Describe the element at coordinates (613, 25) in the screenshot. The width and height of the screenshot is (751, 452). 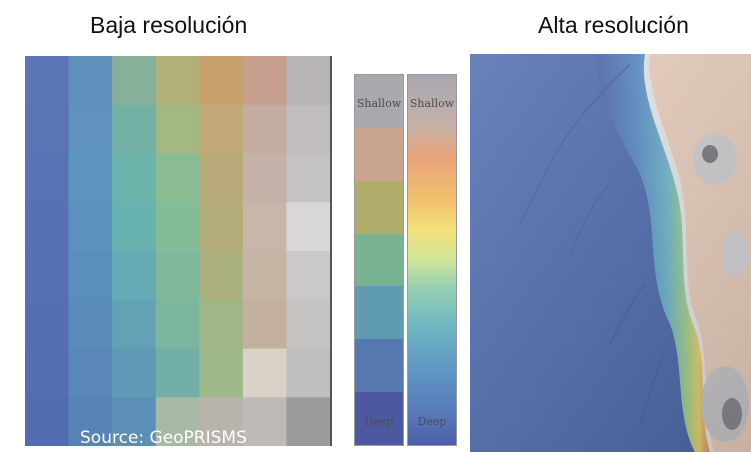
I see `title-high-resolution: Alta resolución` at that location.